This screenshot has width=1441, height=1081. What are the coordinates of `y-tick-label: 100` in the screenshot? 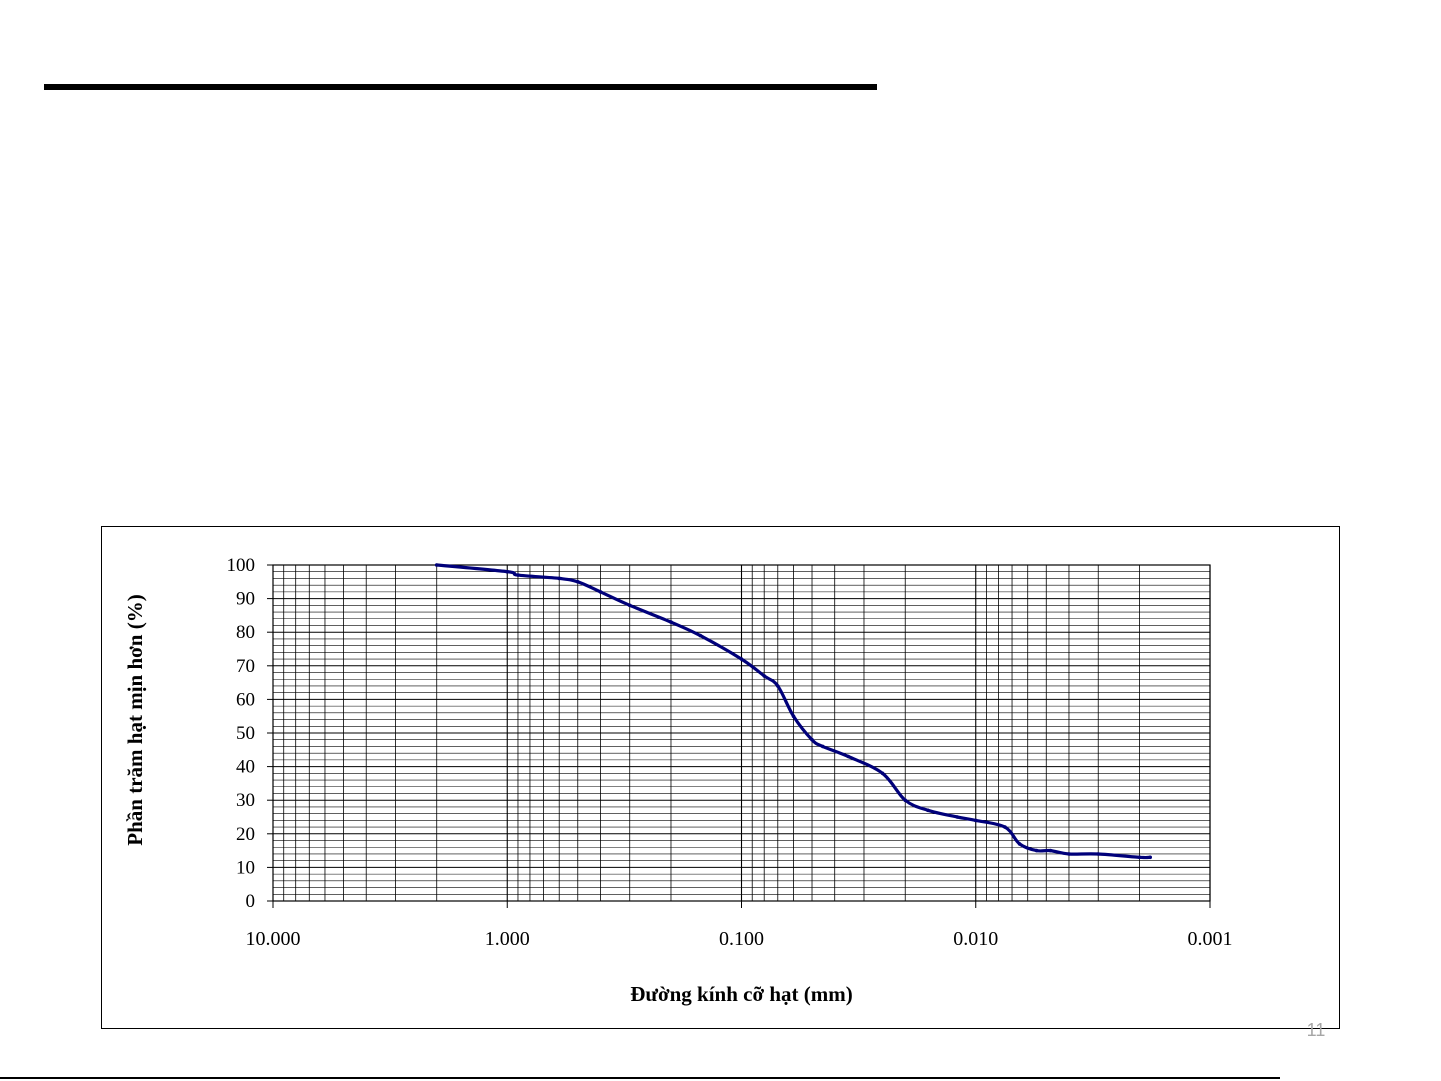 It's located at (241, 565).